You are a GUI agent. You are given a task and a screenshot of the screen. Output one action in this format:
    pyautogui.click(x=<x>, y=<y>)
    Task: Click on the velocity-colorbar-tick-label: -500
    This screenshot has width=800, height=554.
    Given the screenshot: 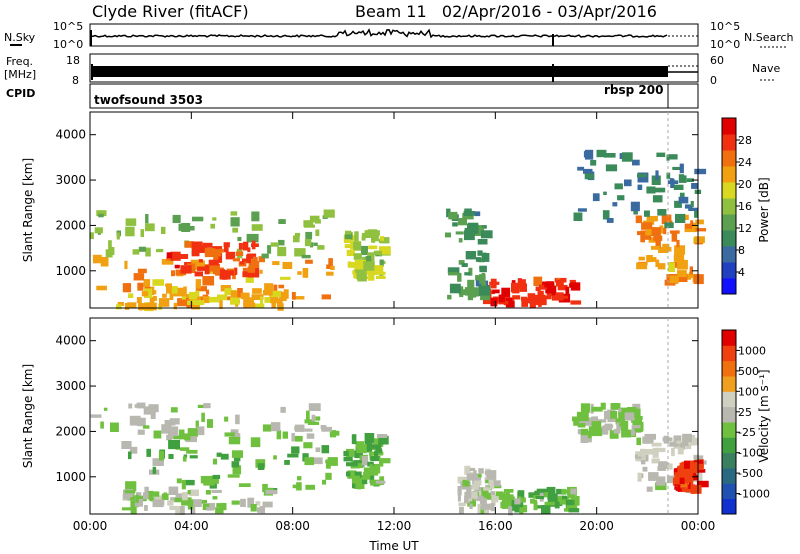 What is the action you would take?
    pyautogui.click(x=750, y=473)
    